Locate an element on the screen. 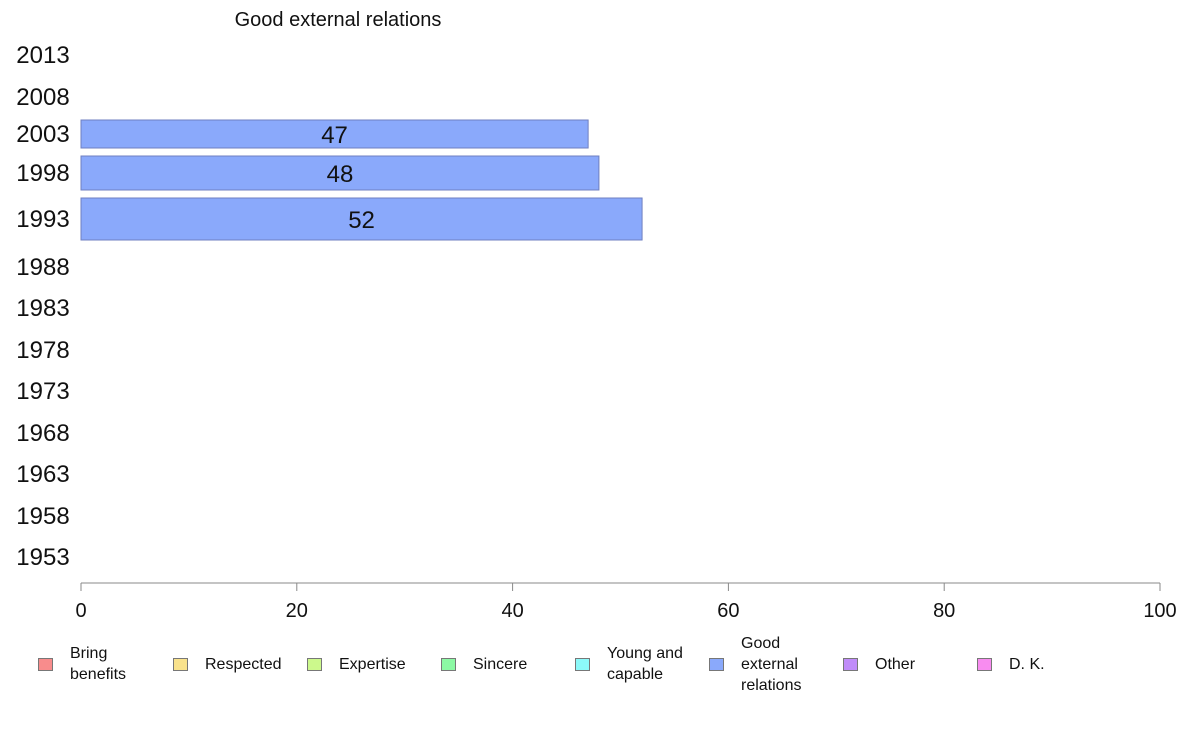 The image size is (1188, 736). x-tick-label-20: 20 is located at coordinates (297, 611).